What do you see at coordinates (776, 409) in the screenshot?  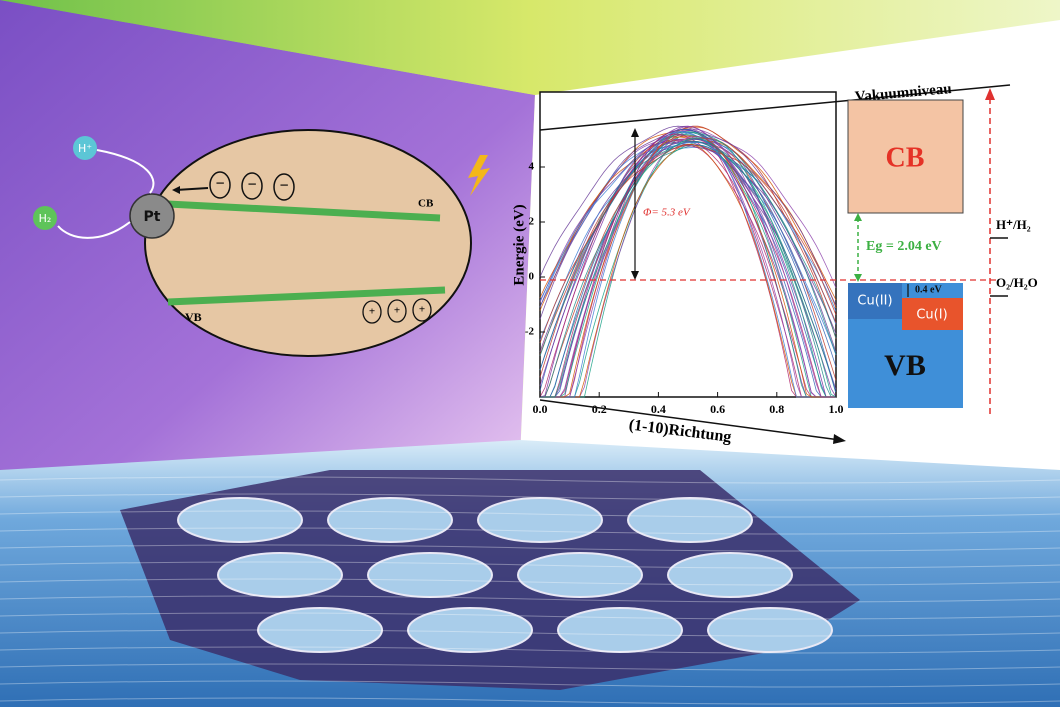 I see `x-tick-label: 0.8` at bounding box center [776, 409].